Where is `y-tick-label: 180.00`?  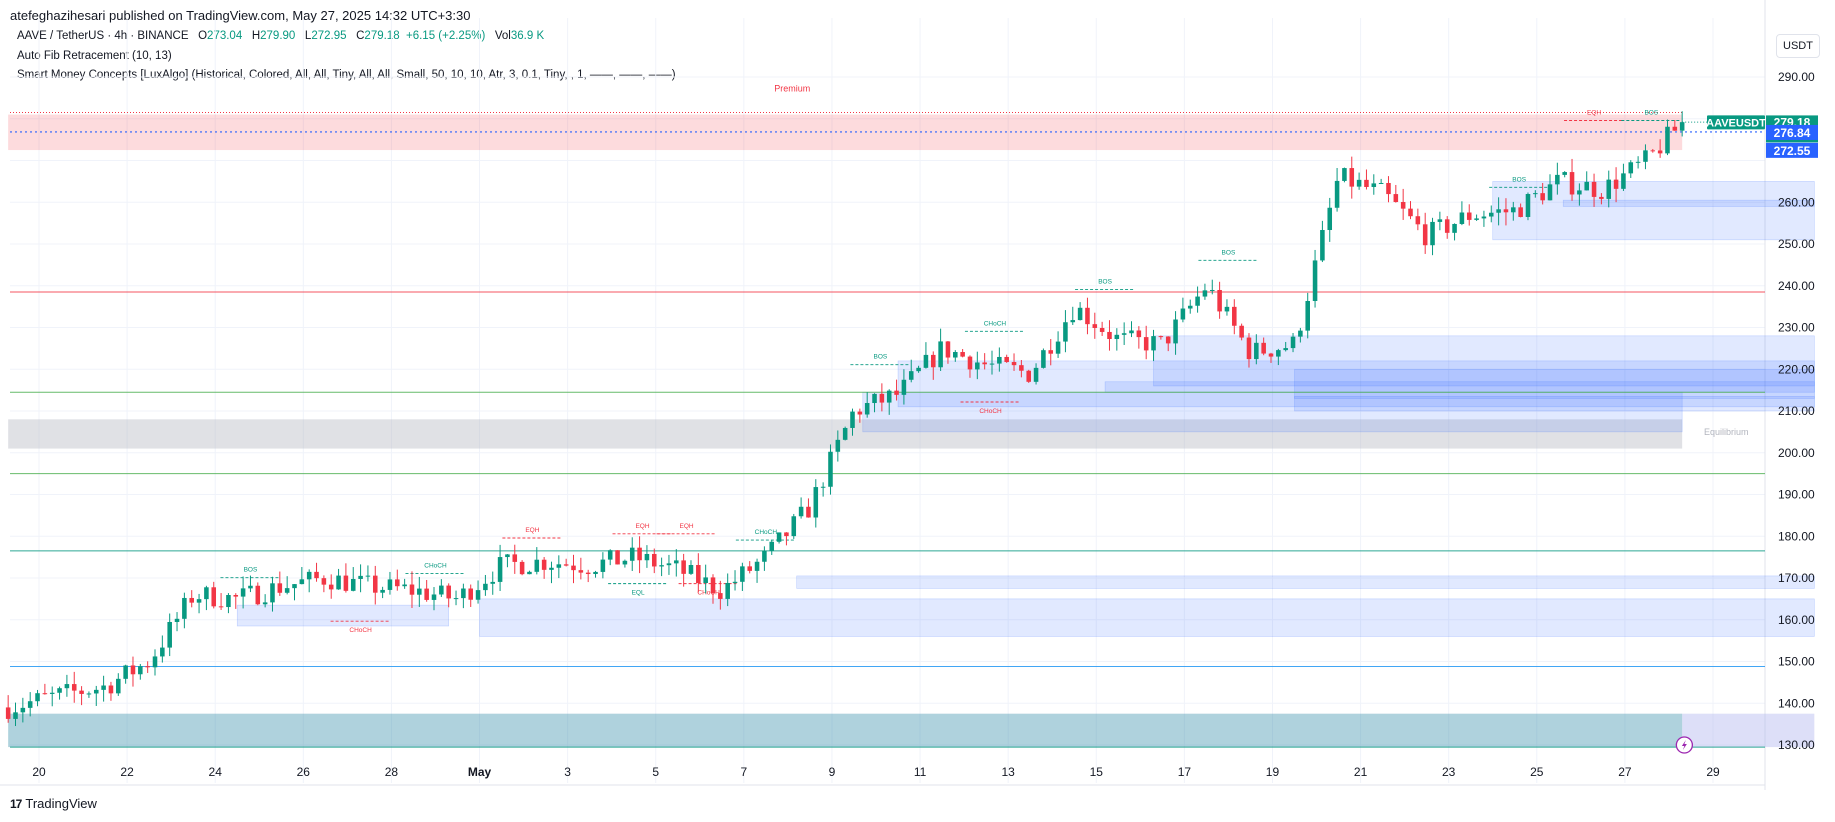
y-tick-label: 180.00 is located at coordinates (1796, 536).